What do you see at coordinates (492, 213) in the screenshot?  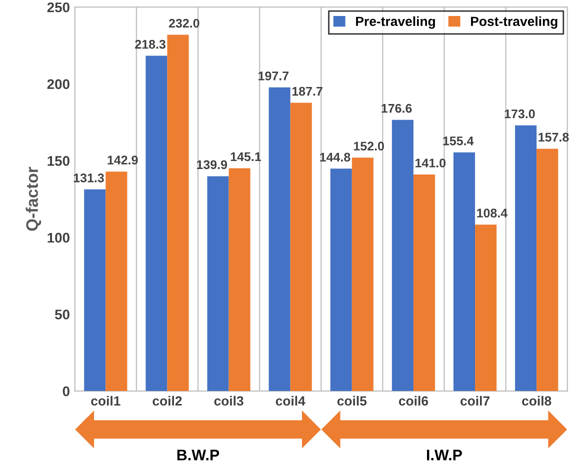 I see `data-label: 108.4` at bounding box center [492, 213].